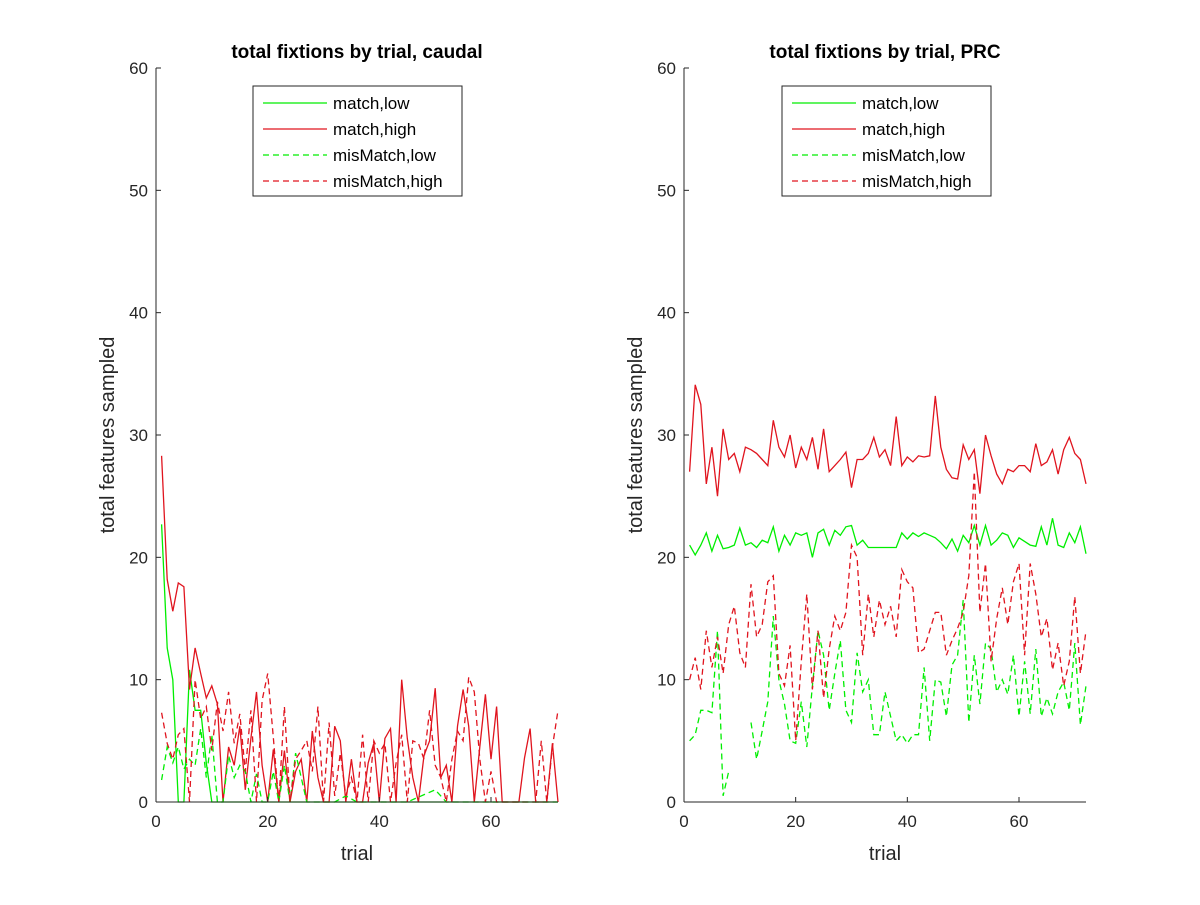 This screenshot has width=1200, height=905. I want to click on series-match-low, so click(888, 538).